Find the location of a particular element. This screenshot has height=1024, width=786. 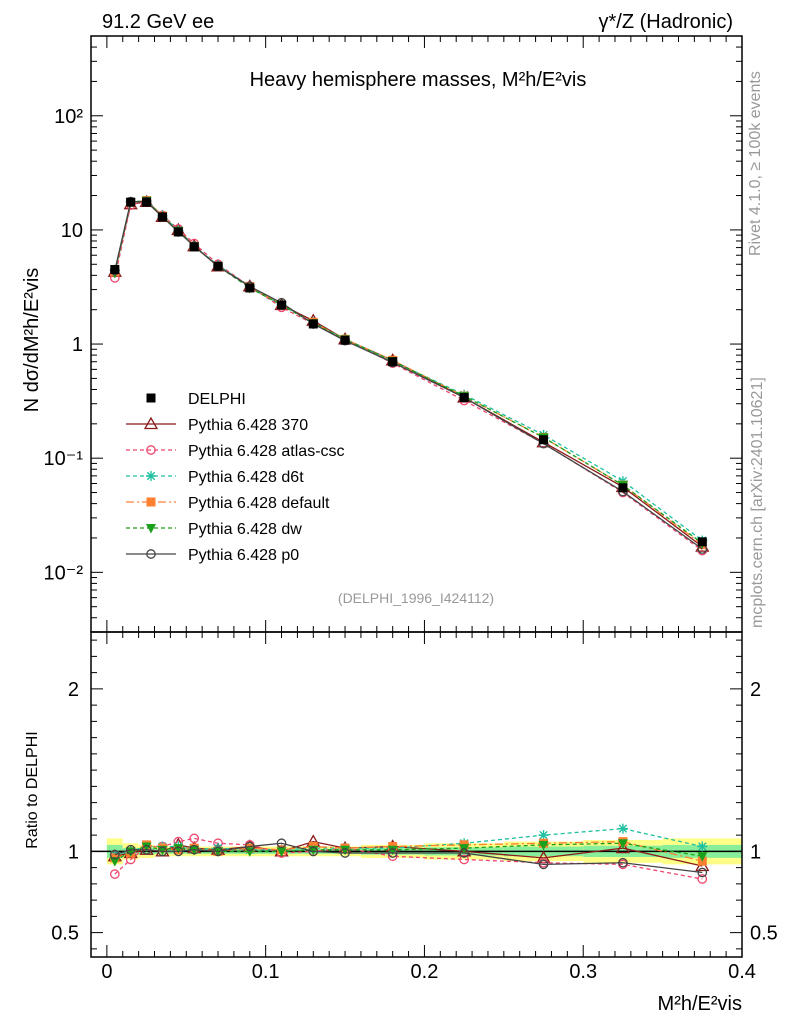

y-tick-label: 10² is located at coordinates (68, 117).